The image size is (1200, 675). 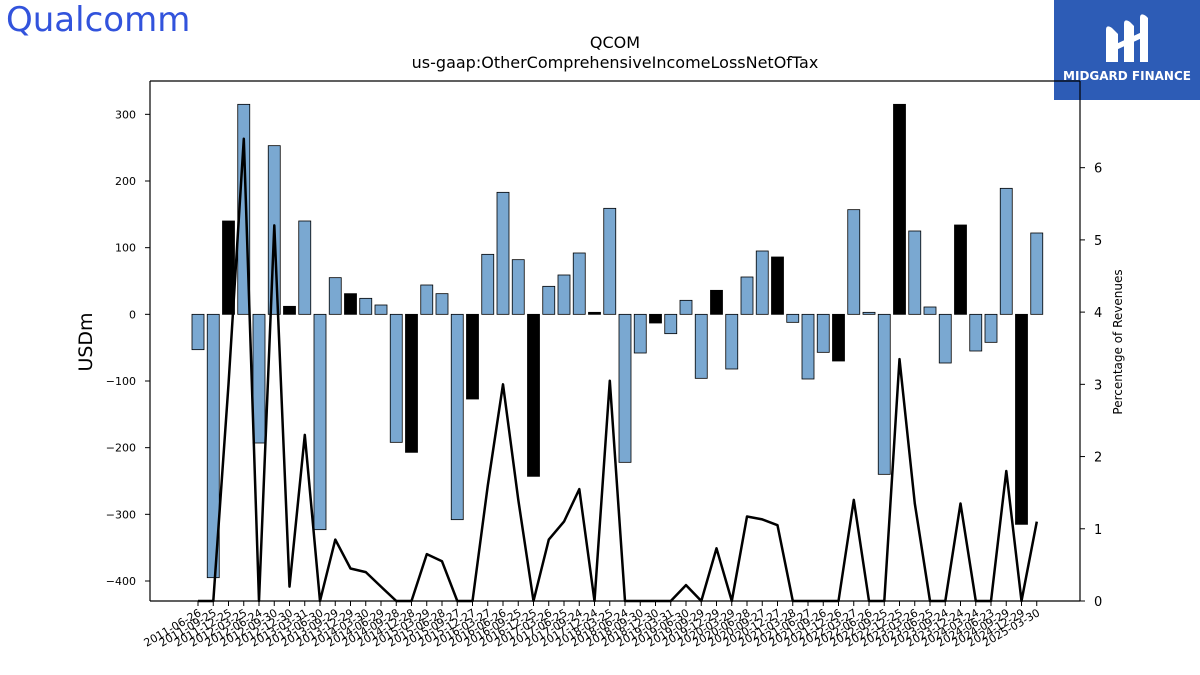 I want to click on y2-tick-label: 4, so click(x=1098, y=313).